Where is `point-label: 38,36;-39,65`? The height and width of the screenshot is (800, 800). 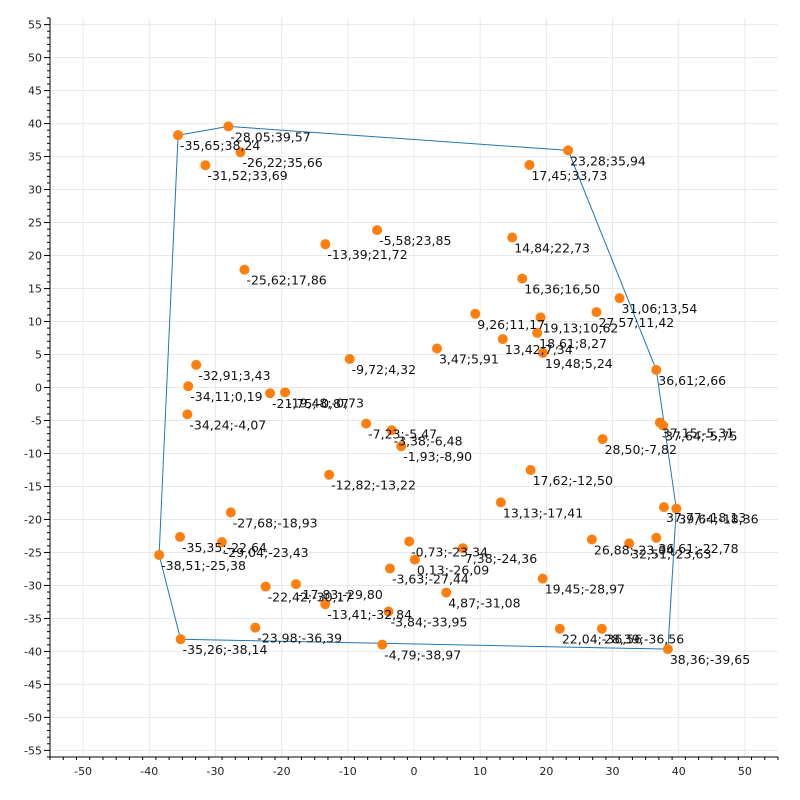
point-label: 38,36;-39,65 is located at coordinates (710, 659).